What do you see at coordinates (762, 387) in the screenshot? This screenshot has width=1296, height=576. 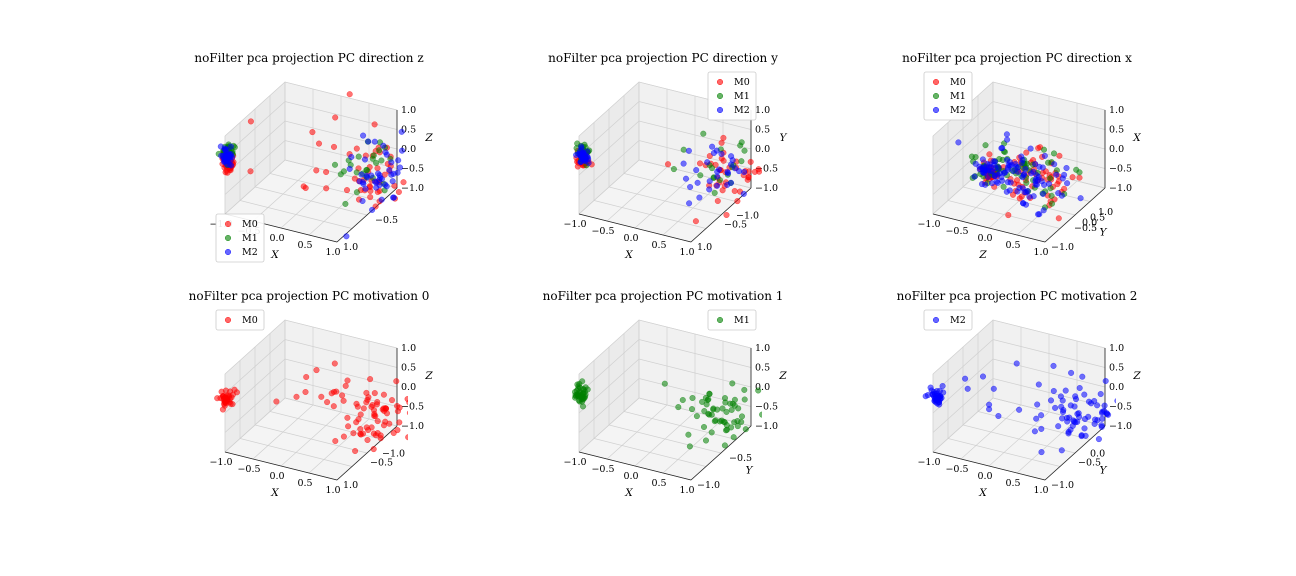 I see `tick-label-c: 0.0` at bounding box center [762, 387].